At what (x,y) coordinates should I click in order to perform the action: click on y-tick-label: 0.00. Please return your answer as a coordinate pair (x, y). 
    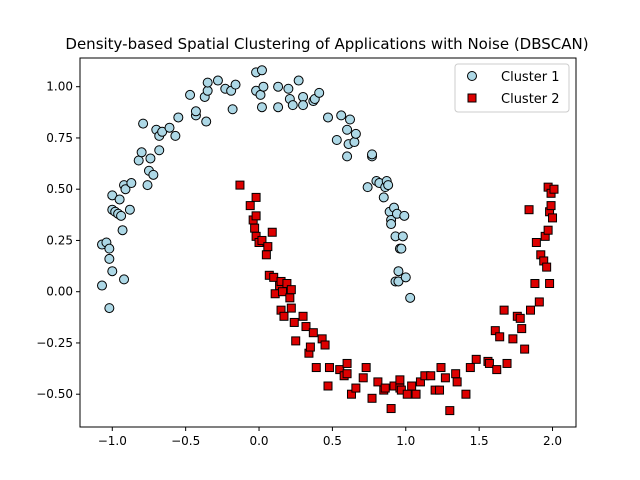
    Looking at the image, I should click on (59, 292).